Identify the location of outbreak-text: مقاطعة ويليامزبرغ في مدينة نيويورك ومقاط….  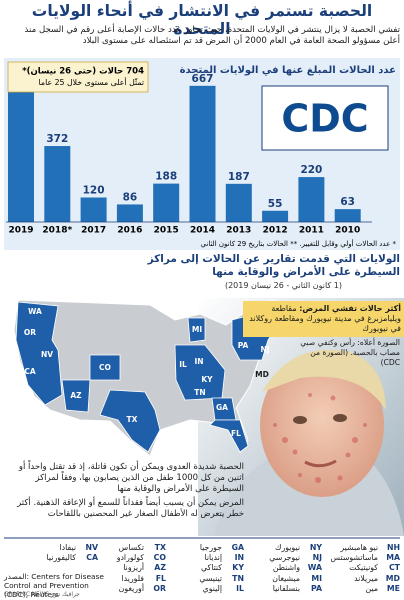
(325, 318).